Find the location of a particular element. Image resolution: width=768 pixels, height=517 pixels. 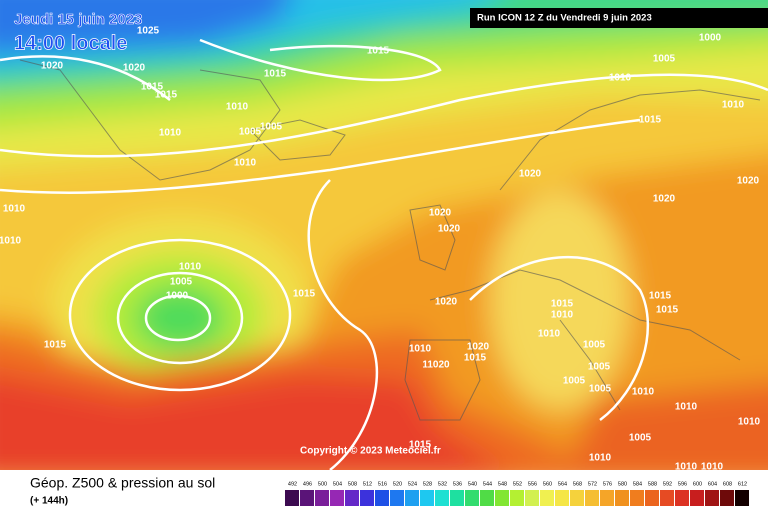

legend-label: 532 is located at coordinates (442, 484).